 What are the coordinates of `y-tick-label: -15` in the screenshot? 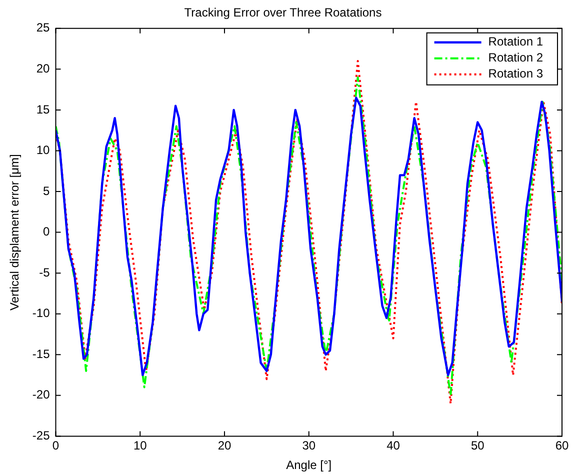 It's located at (41, 353).